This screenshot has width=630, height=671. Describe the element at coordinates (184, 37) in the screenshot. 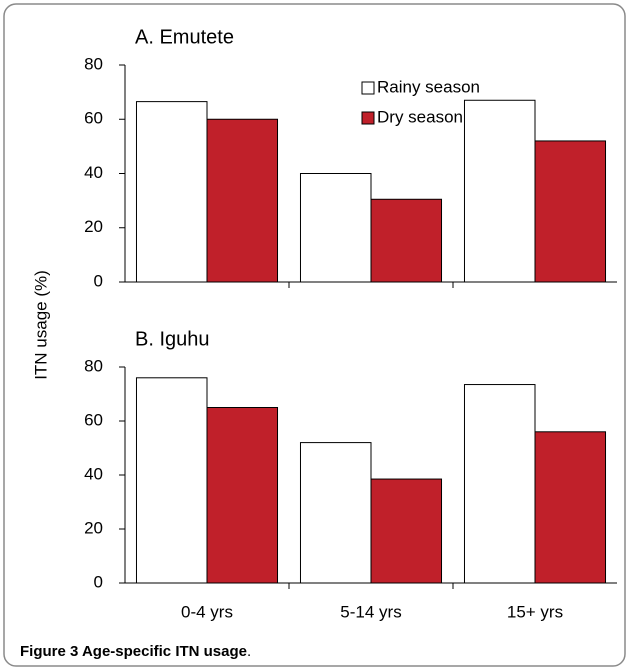

I see `panel-title: A. Emutete` at that location.